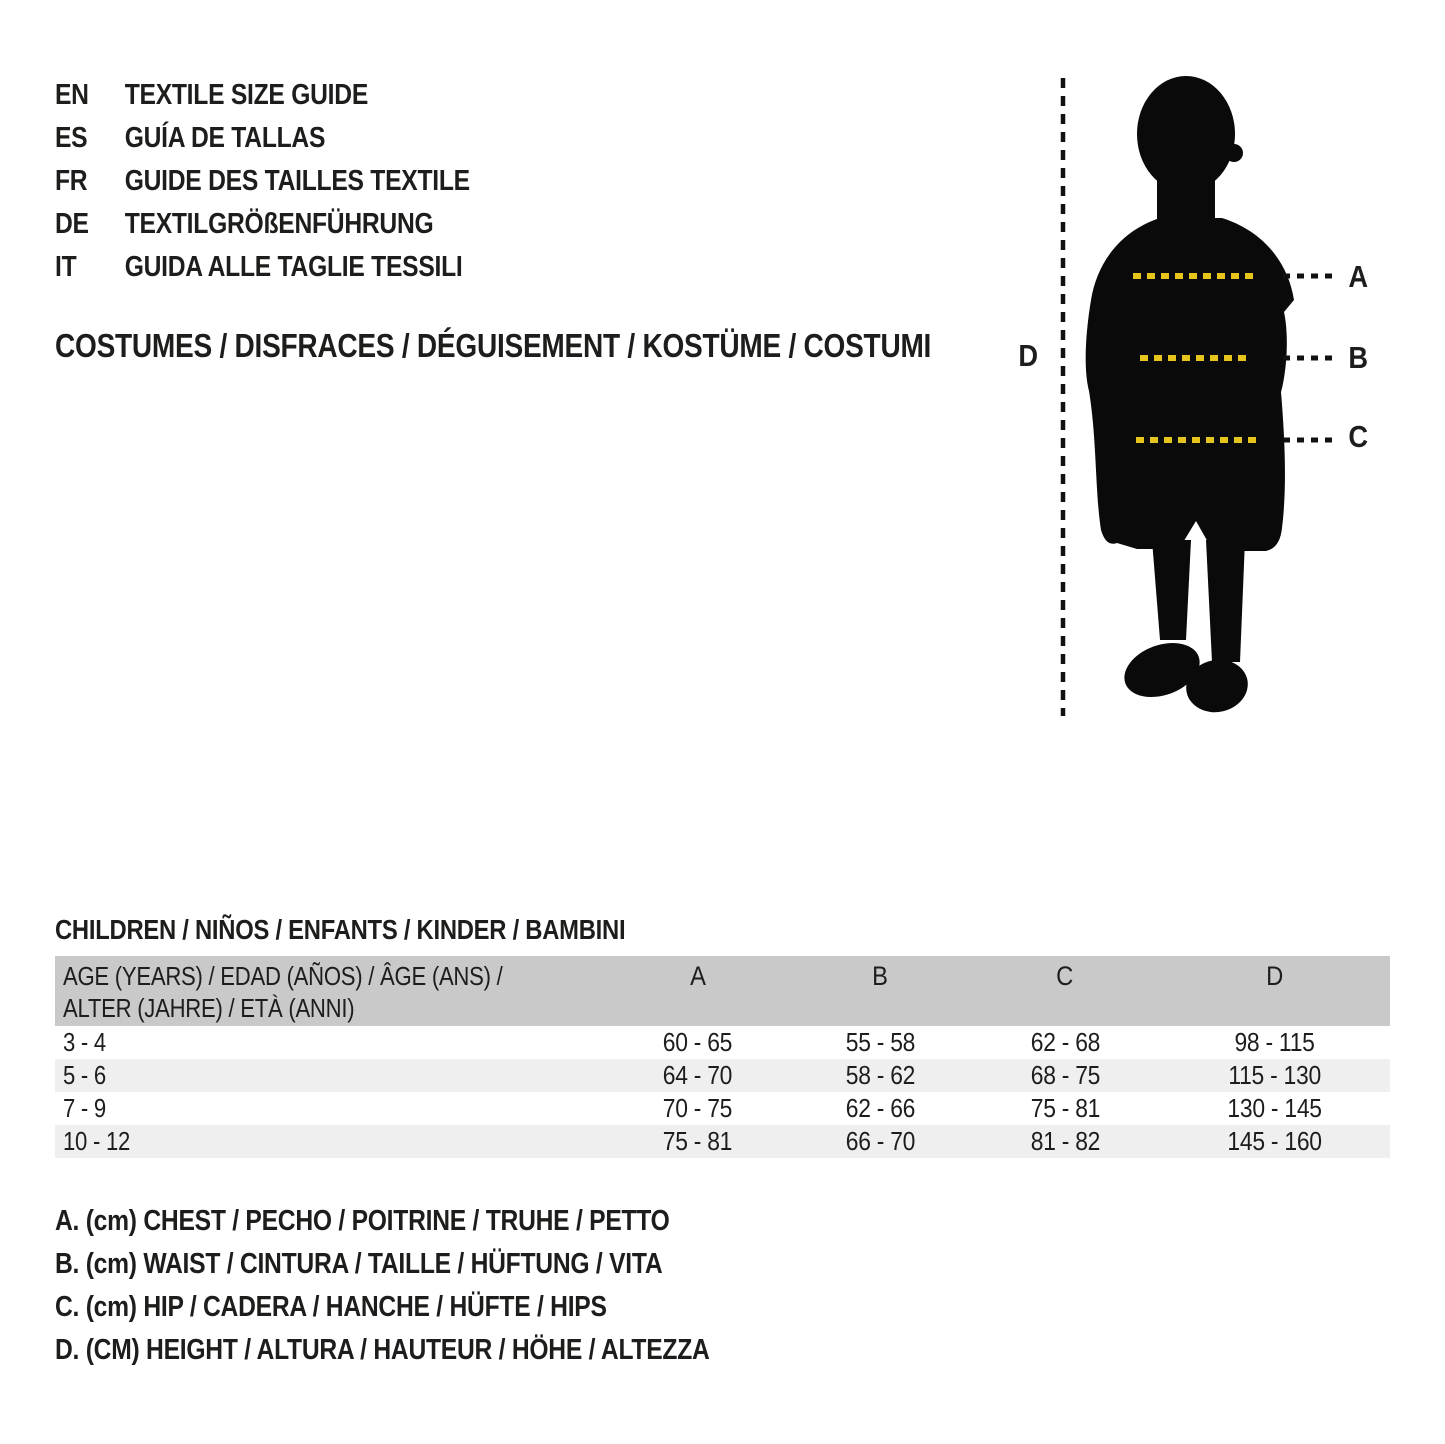 The height and width of the screenshot is (1444, 1445). Describe the element at coordinates (84, 1075) in the screenshot. I see `age-value: 5 - 6` at that location.